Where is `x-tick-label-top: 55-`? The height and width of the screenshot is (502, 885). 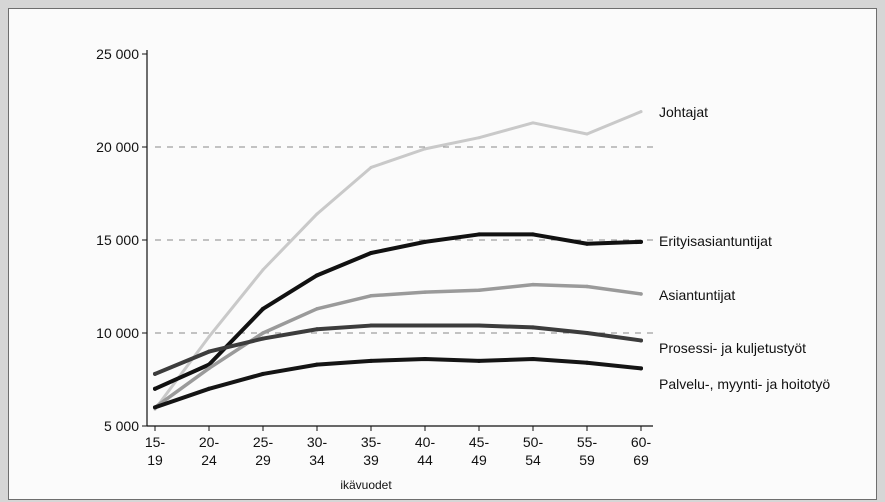
x-tick-label-top: 55- is located at coordinates (587, 442).